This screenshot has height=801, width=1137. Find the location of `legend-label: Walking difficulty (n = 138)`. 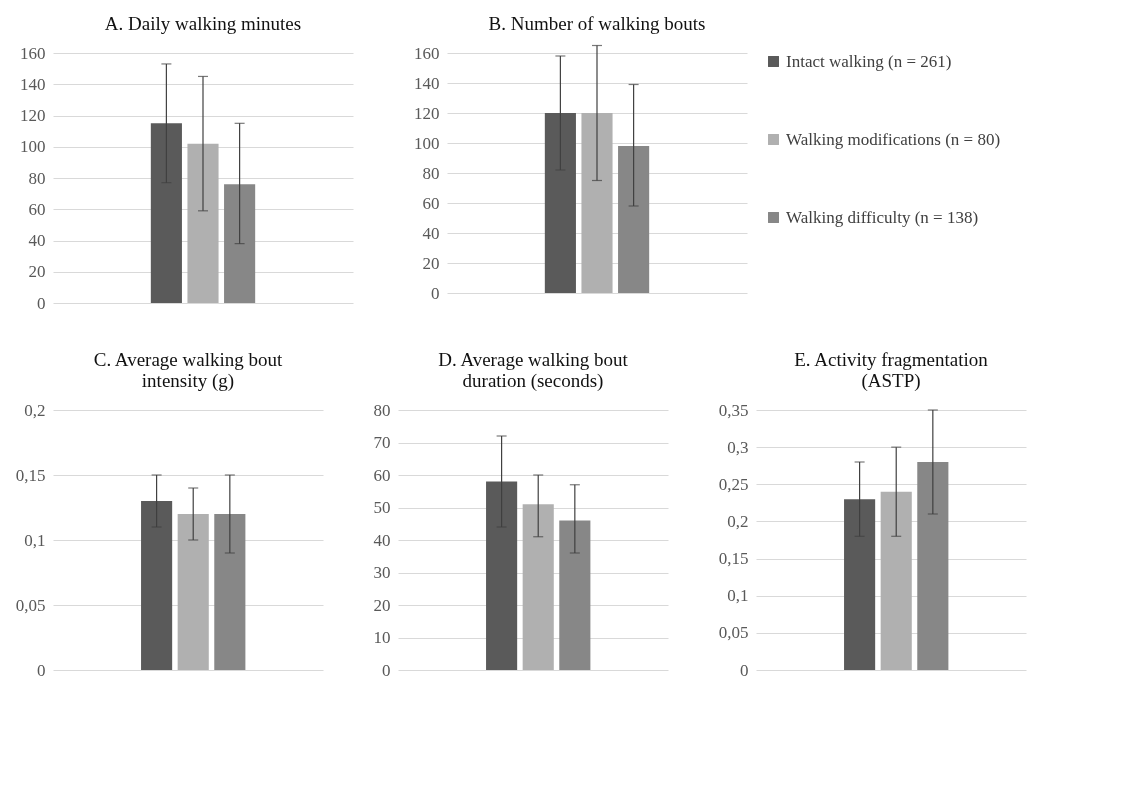

legend-label: Walking difficulty (n = 138) is located at coordinates (882, 217).